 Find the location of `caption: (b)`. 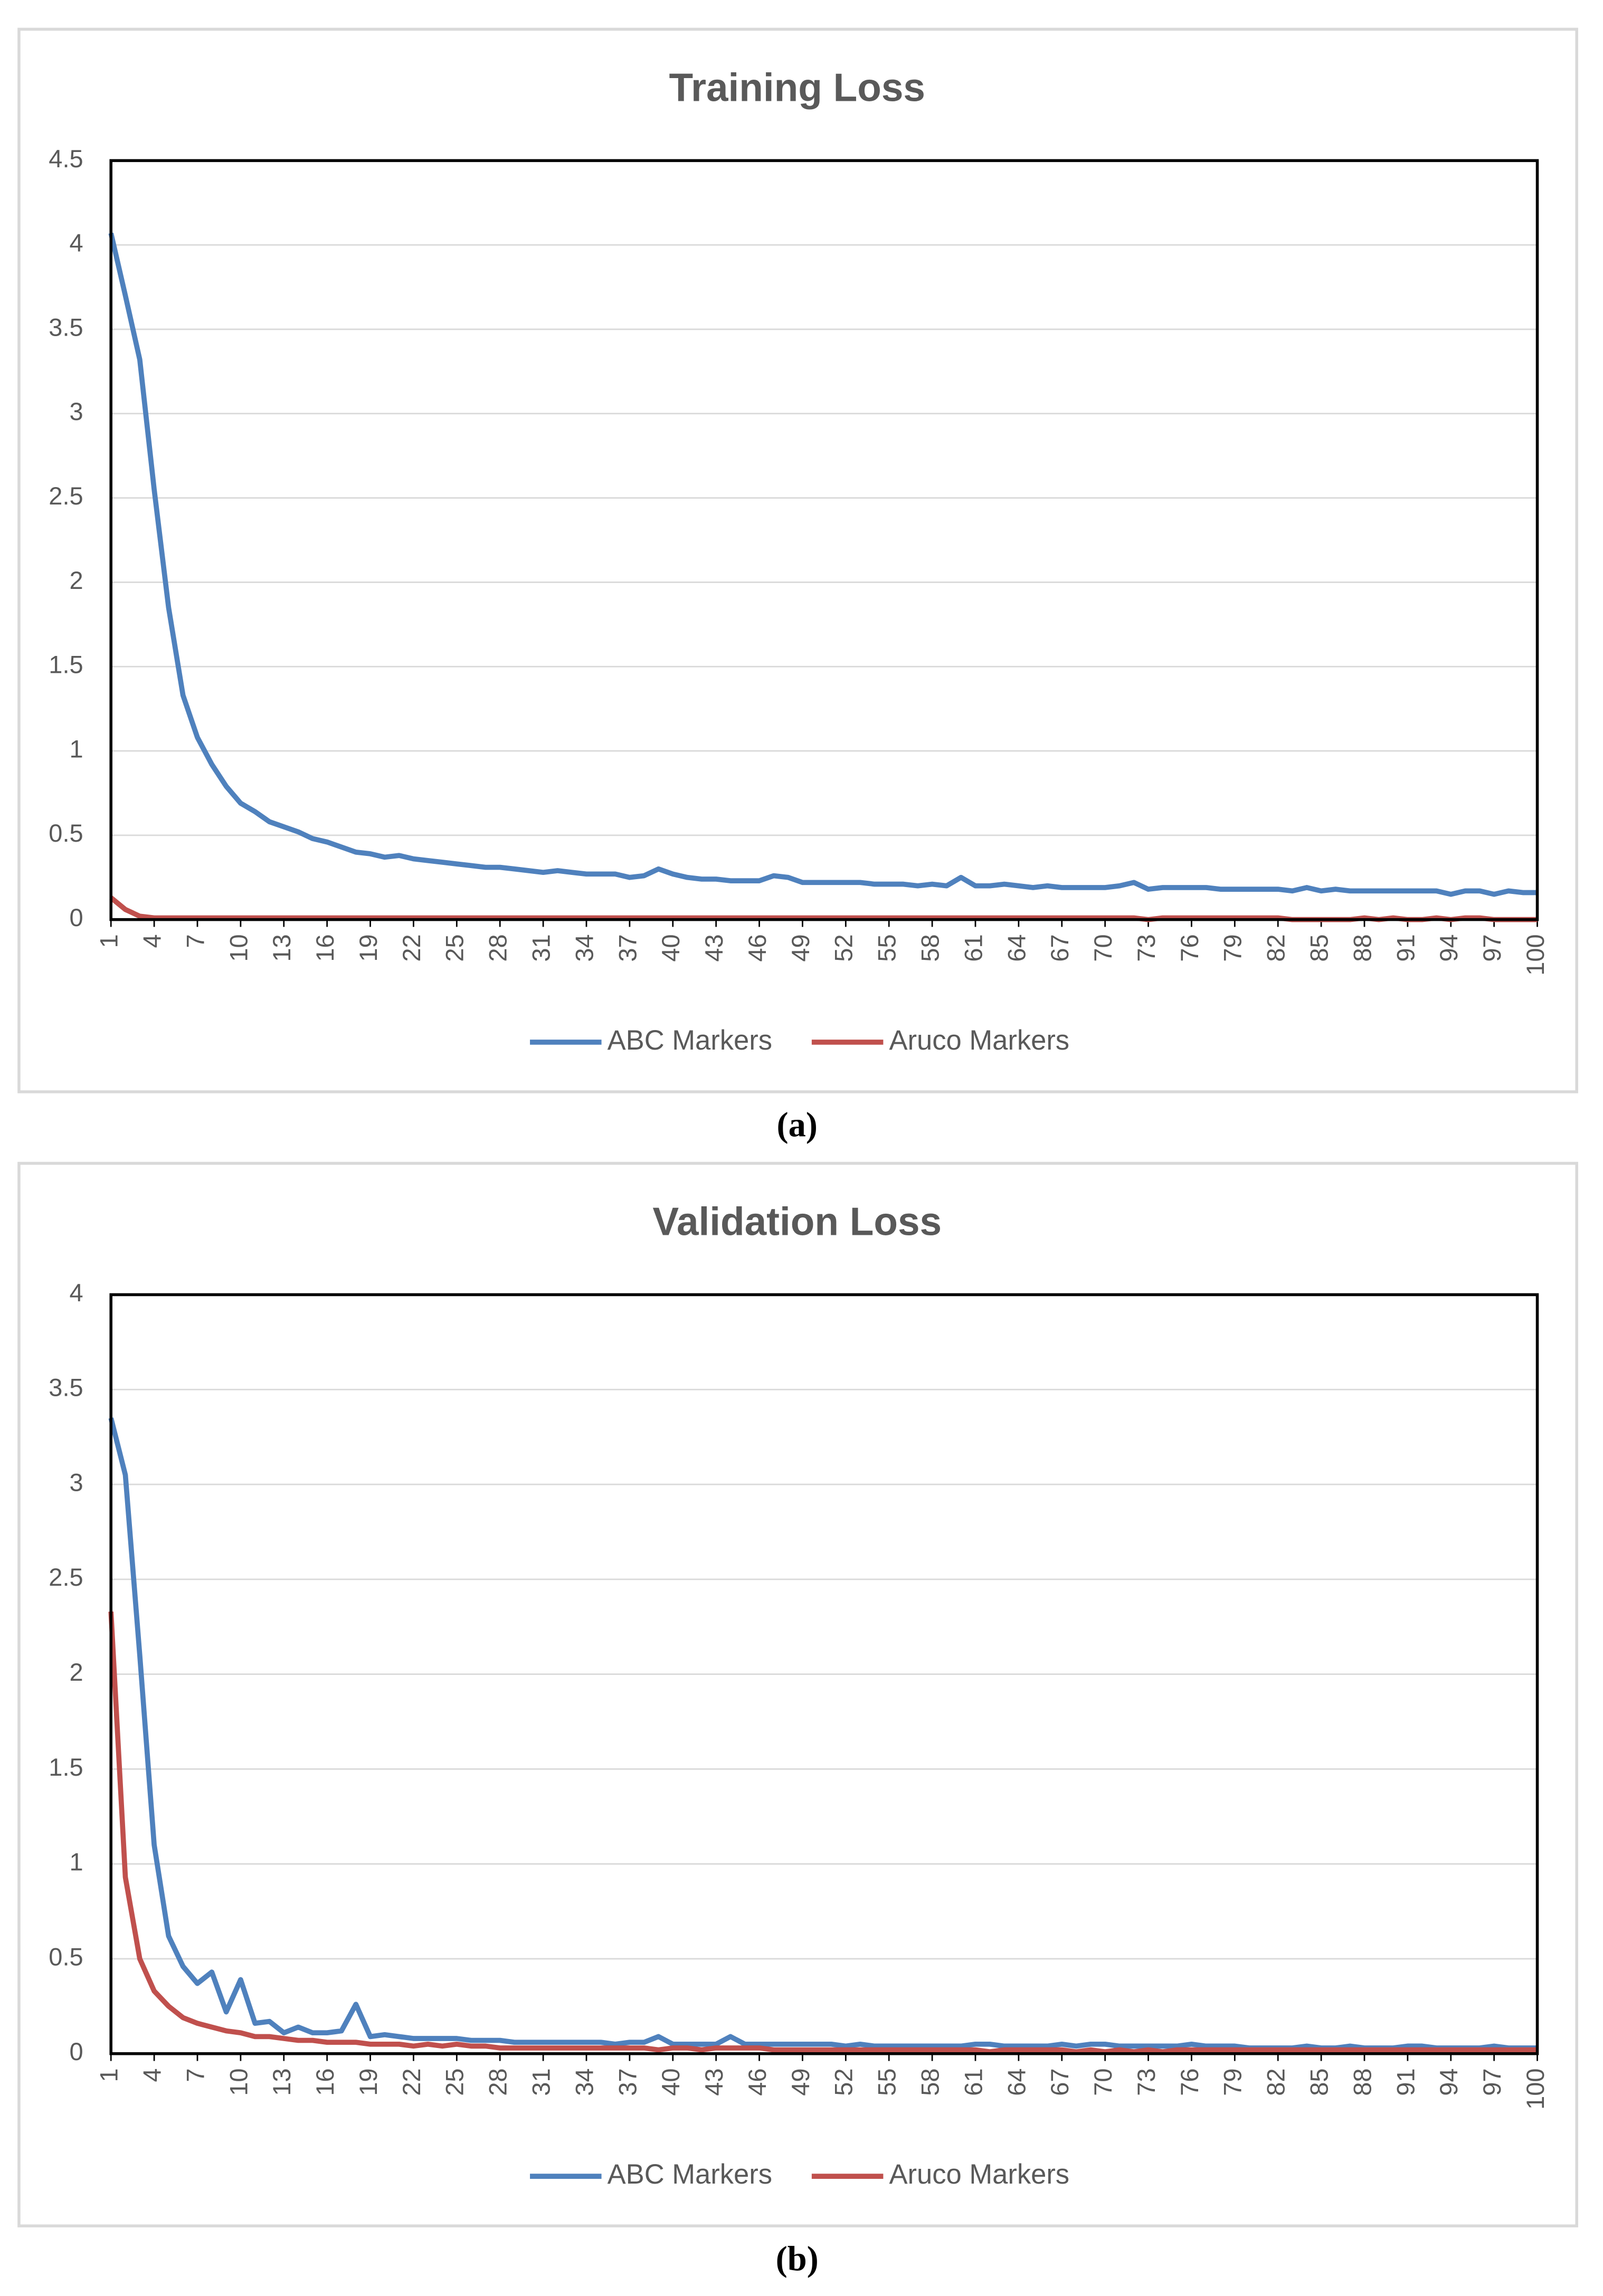

caption: (b) is located at coordinates (797, 2259).